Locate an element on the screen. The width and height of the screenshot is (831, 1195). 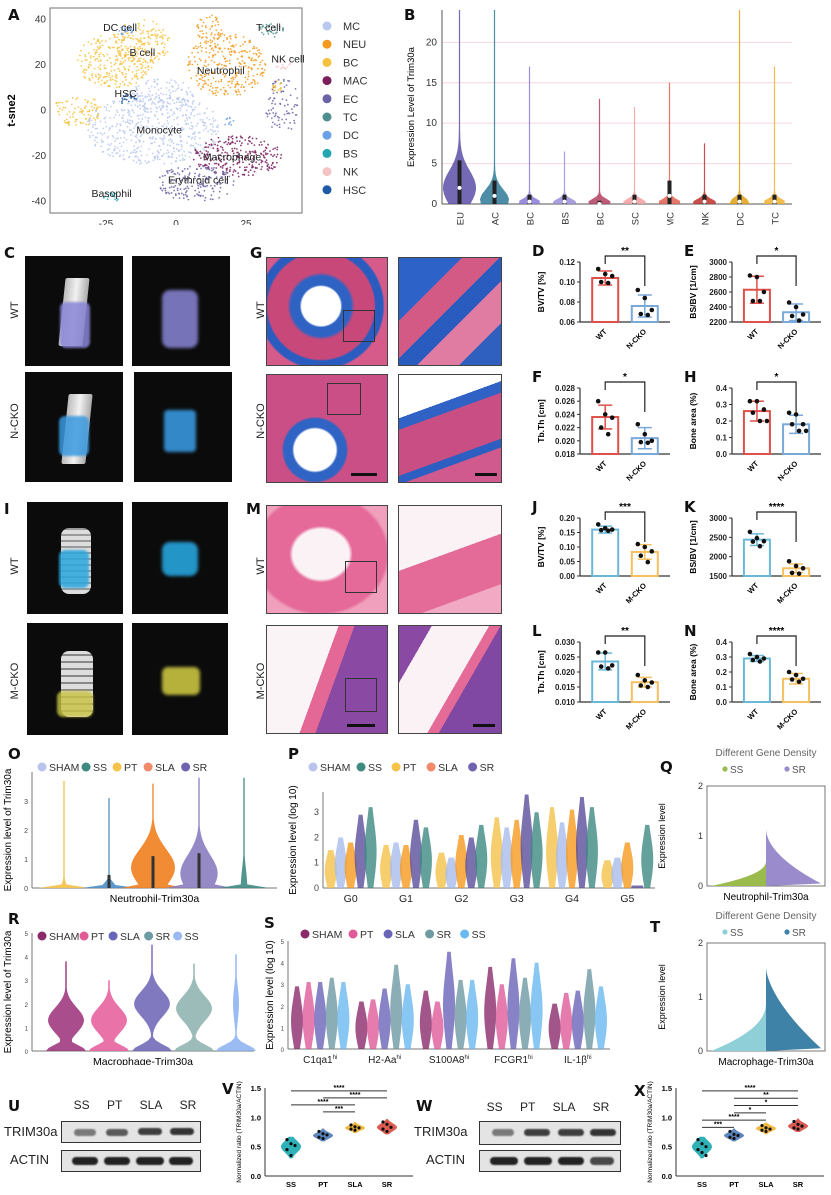
legend-label: MC is located at coordinates (351, 27).